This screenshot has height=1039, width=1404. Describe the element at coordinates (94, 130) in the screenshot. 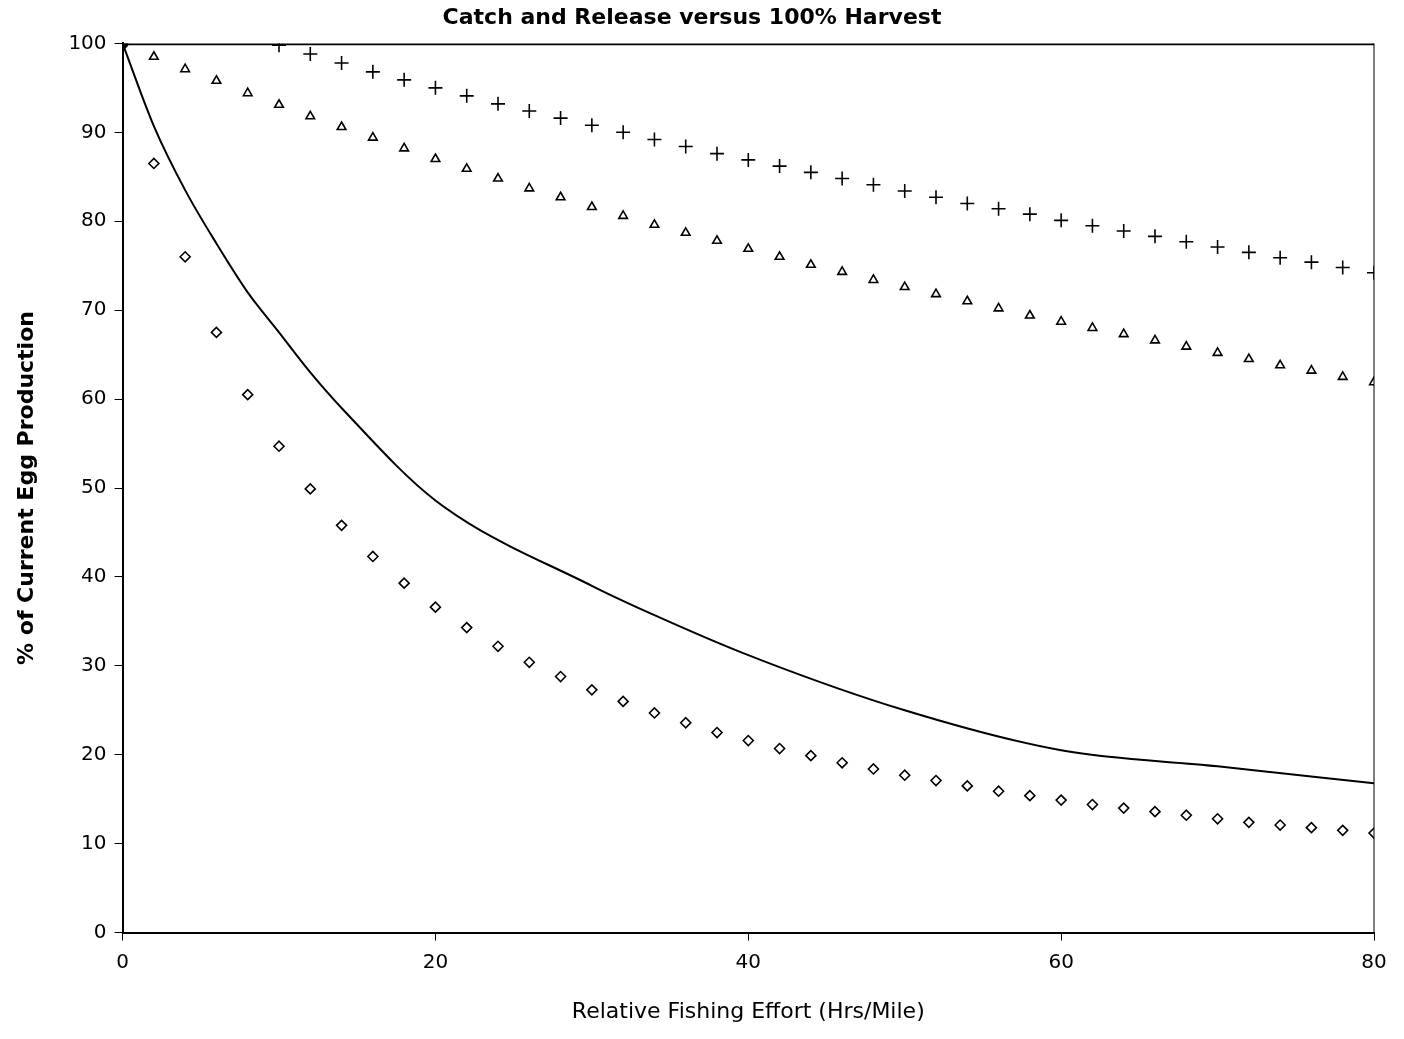

I see `y-tick-label: 90` at that location.